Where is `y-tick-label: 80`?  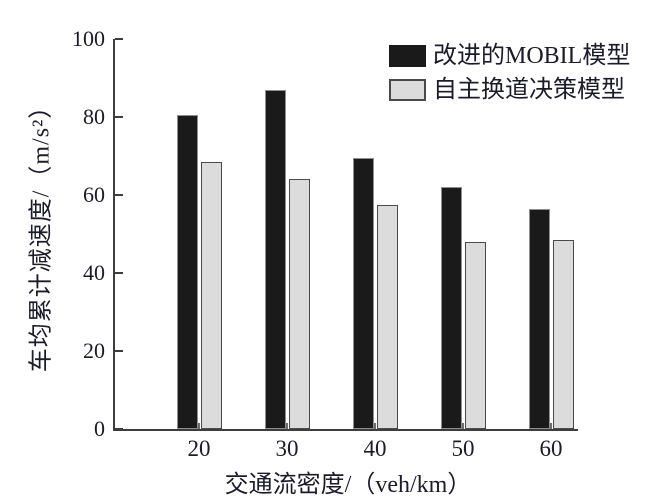
y-tick-label: 80 is located at coordinates (94, 116).